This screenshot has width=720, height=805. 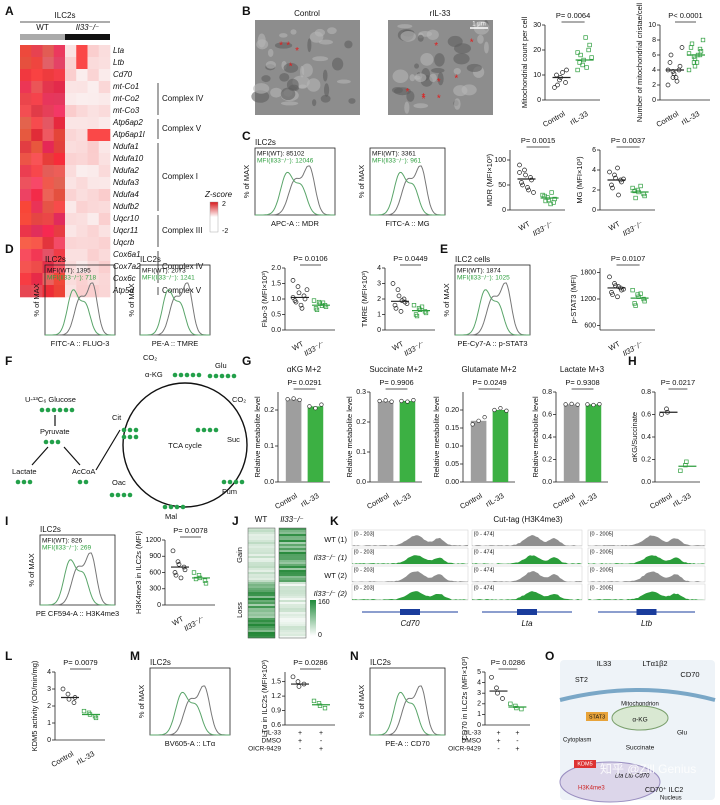 I want to click on gene-label: Atp6ap1l, so click(x=128, y=134).